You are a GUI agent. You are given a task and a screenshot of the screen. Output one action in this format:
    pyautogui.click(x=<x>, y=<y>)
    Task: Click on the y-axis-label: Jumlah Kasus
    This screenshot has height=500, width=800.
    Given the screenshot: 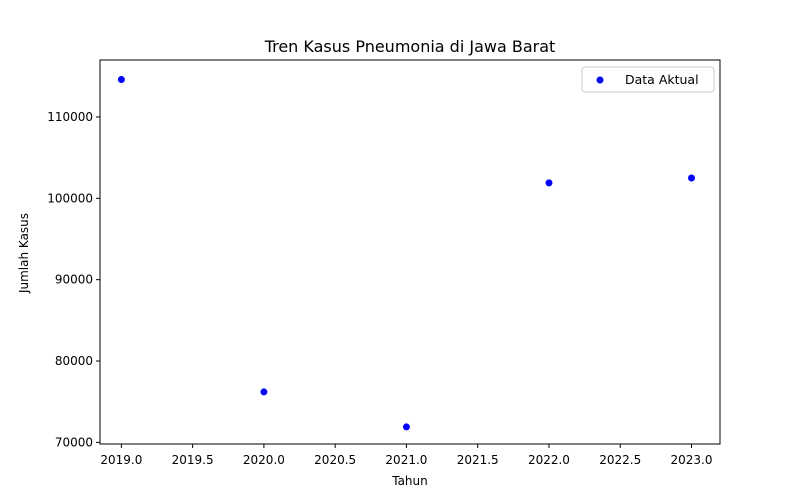 What is the action you would take?
    pyautogui.click(x=24, y=253)
    